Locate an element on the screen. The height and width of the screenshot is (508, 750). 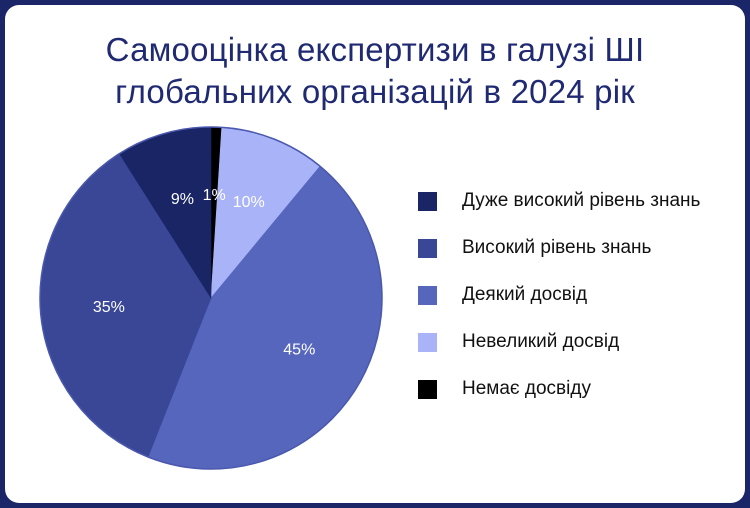
legend-item-2: Деякий досвід is located at coordinates (559, 295).